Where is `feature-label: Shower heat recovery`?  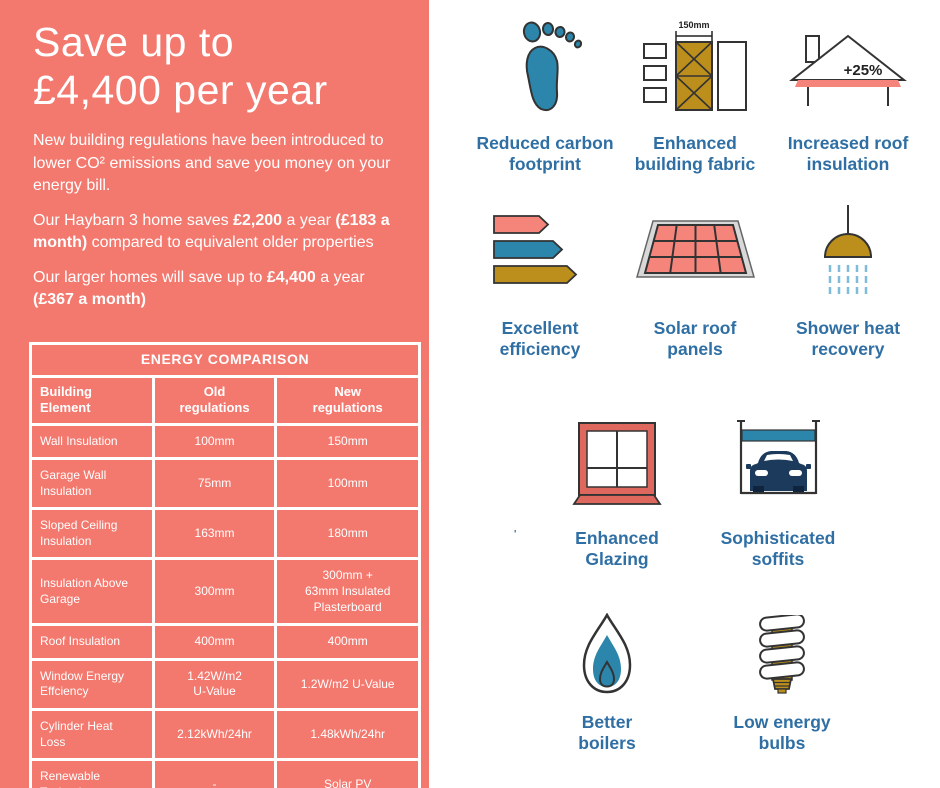
feature-label: Shower heat recovery is located at coordinates (848, 338).